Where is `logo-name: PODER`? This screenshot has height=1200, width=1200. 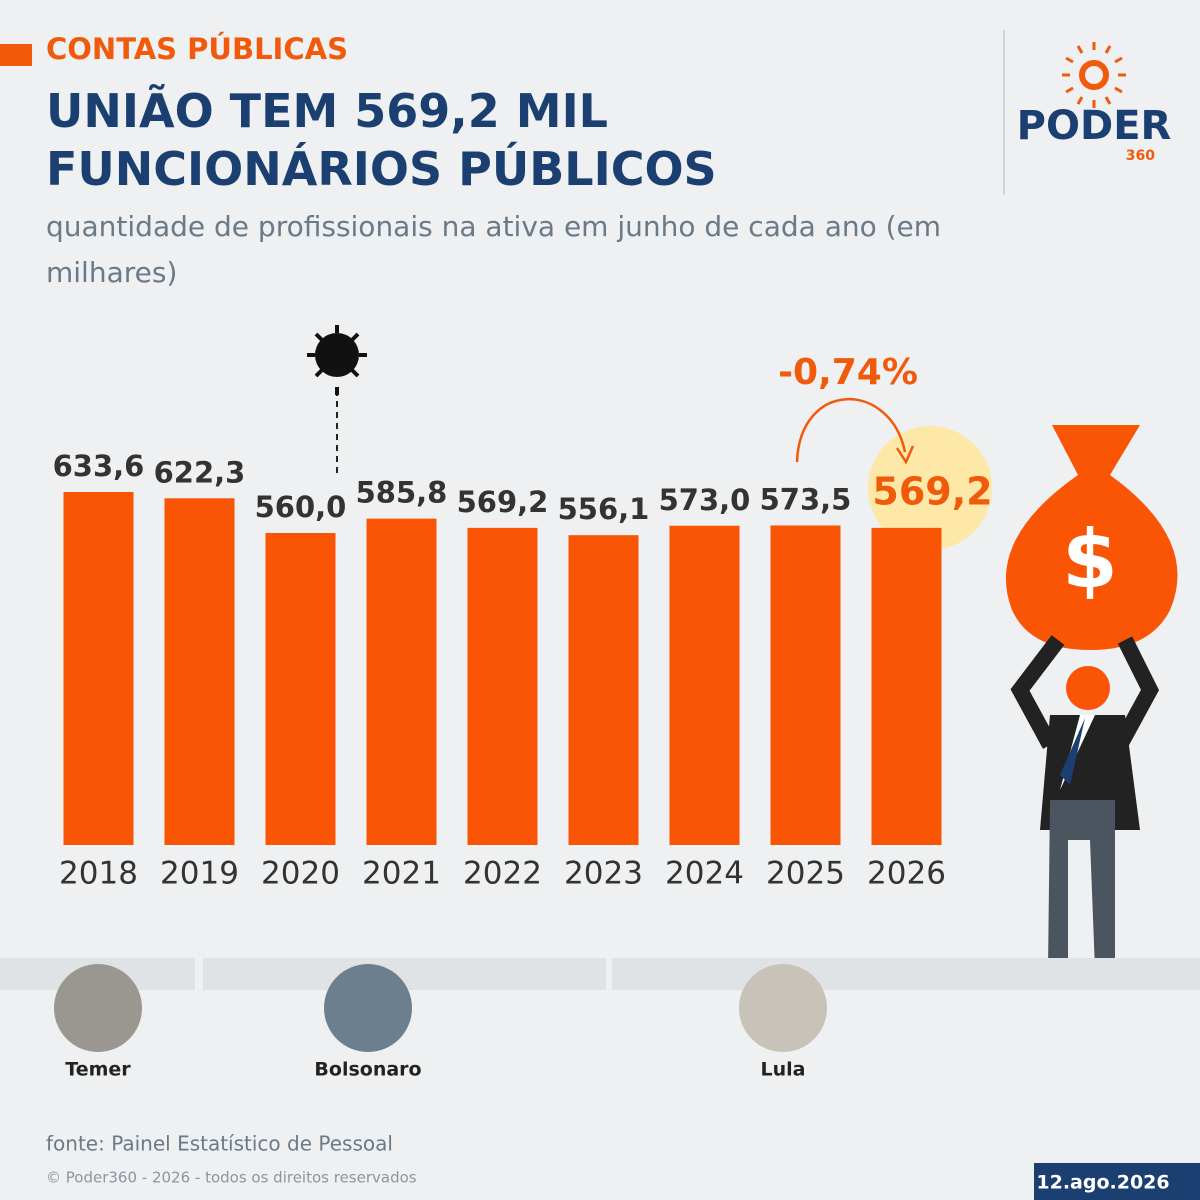
logo-name: PODER is located at coordinates (1094, 126).